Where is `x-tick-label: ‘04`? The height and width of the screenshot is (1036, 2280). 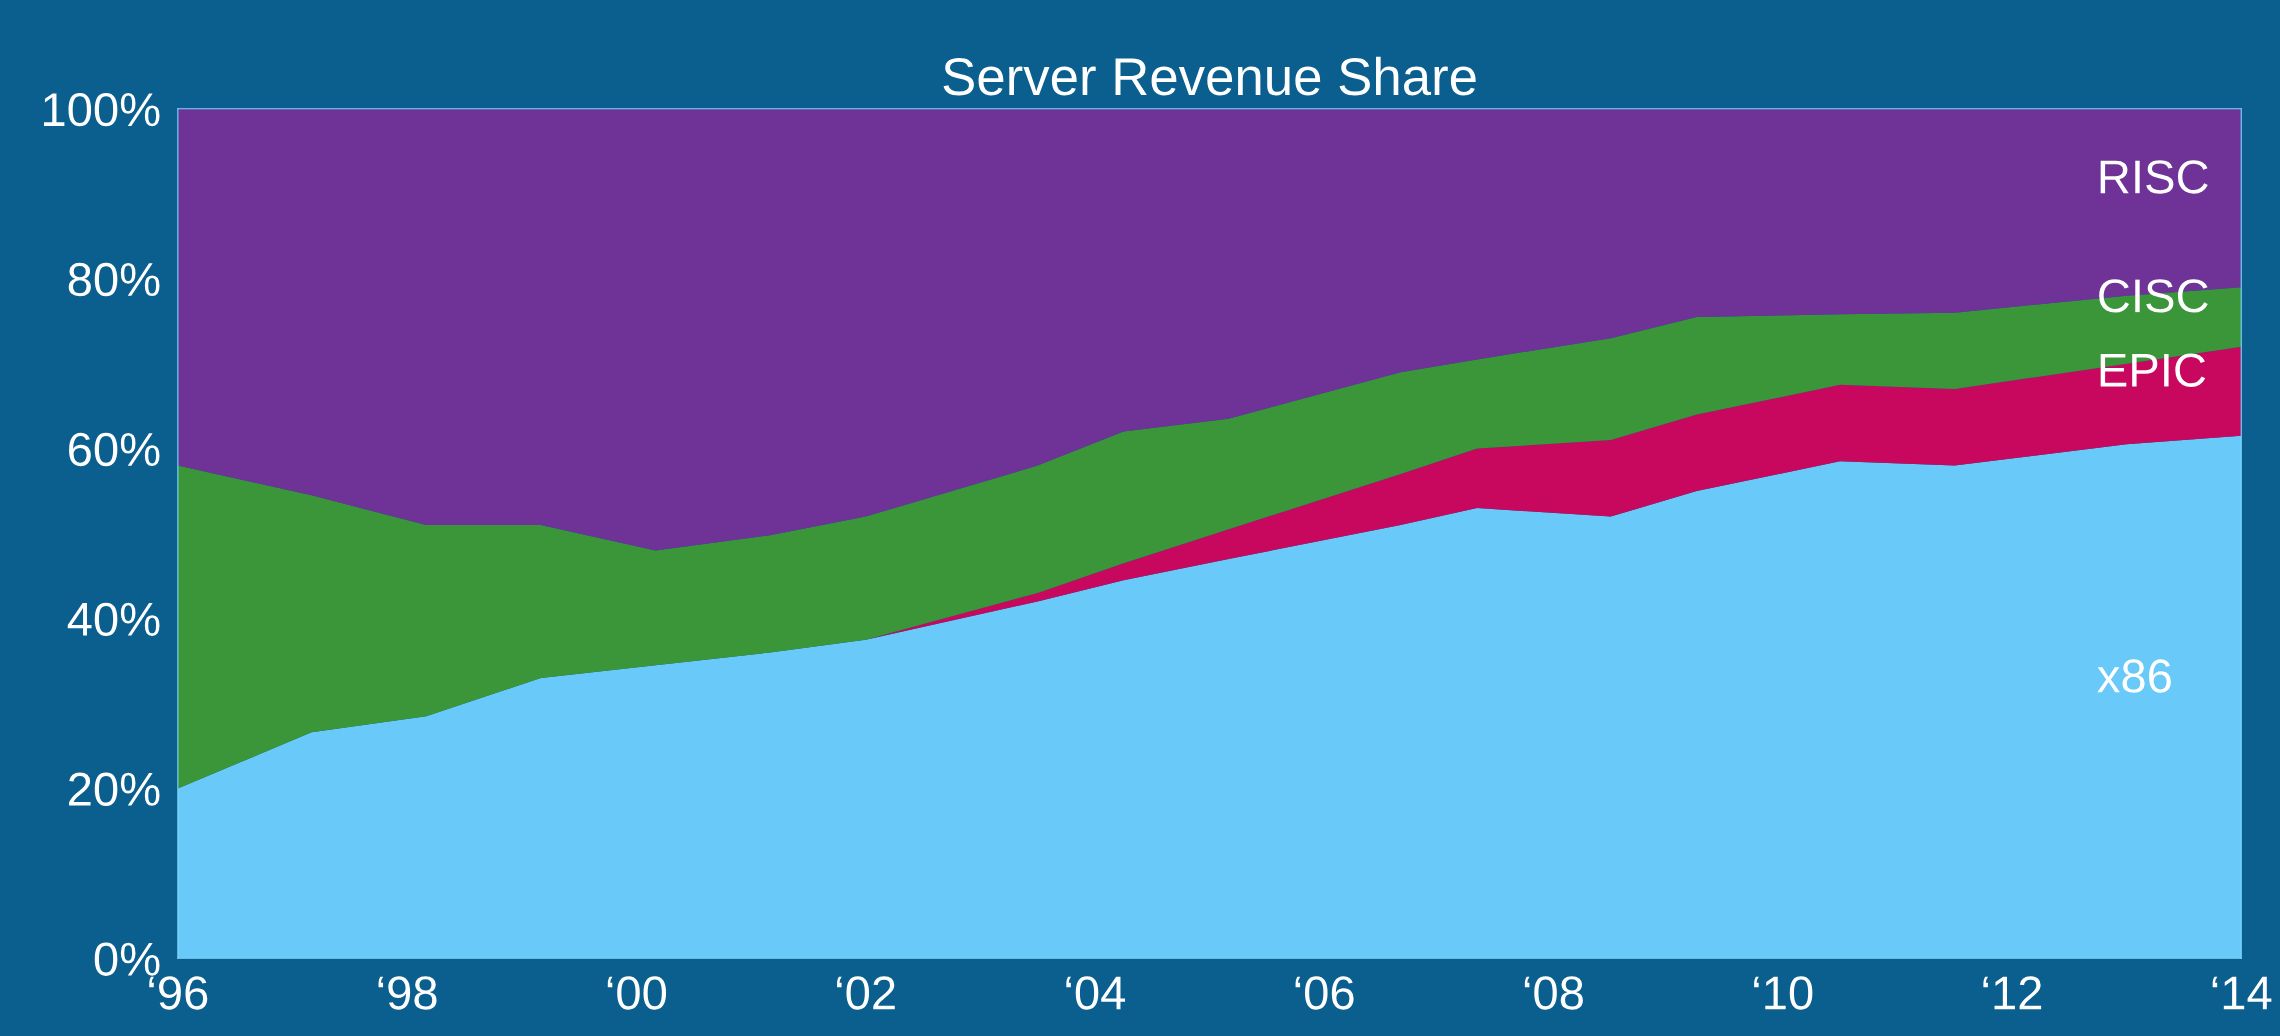
x-tick-label: ‘04 is located at coordinates (1096, 993).